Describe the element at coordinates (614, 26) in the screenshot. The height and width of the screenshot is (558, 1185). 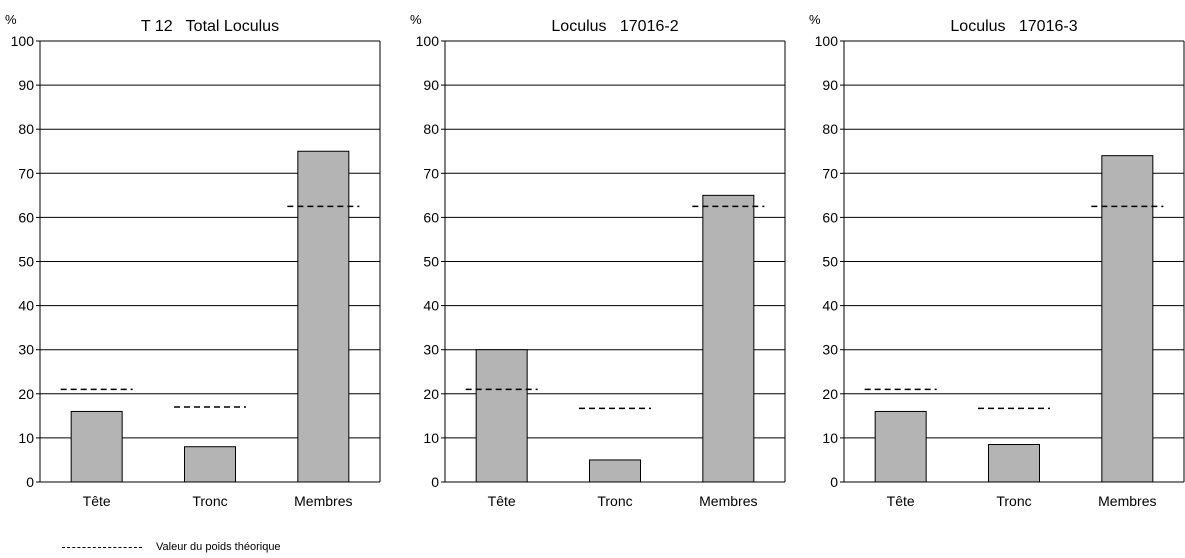
I see `chart-title: Loculus 17016-2` at that location.